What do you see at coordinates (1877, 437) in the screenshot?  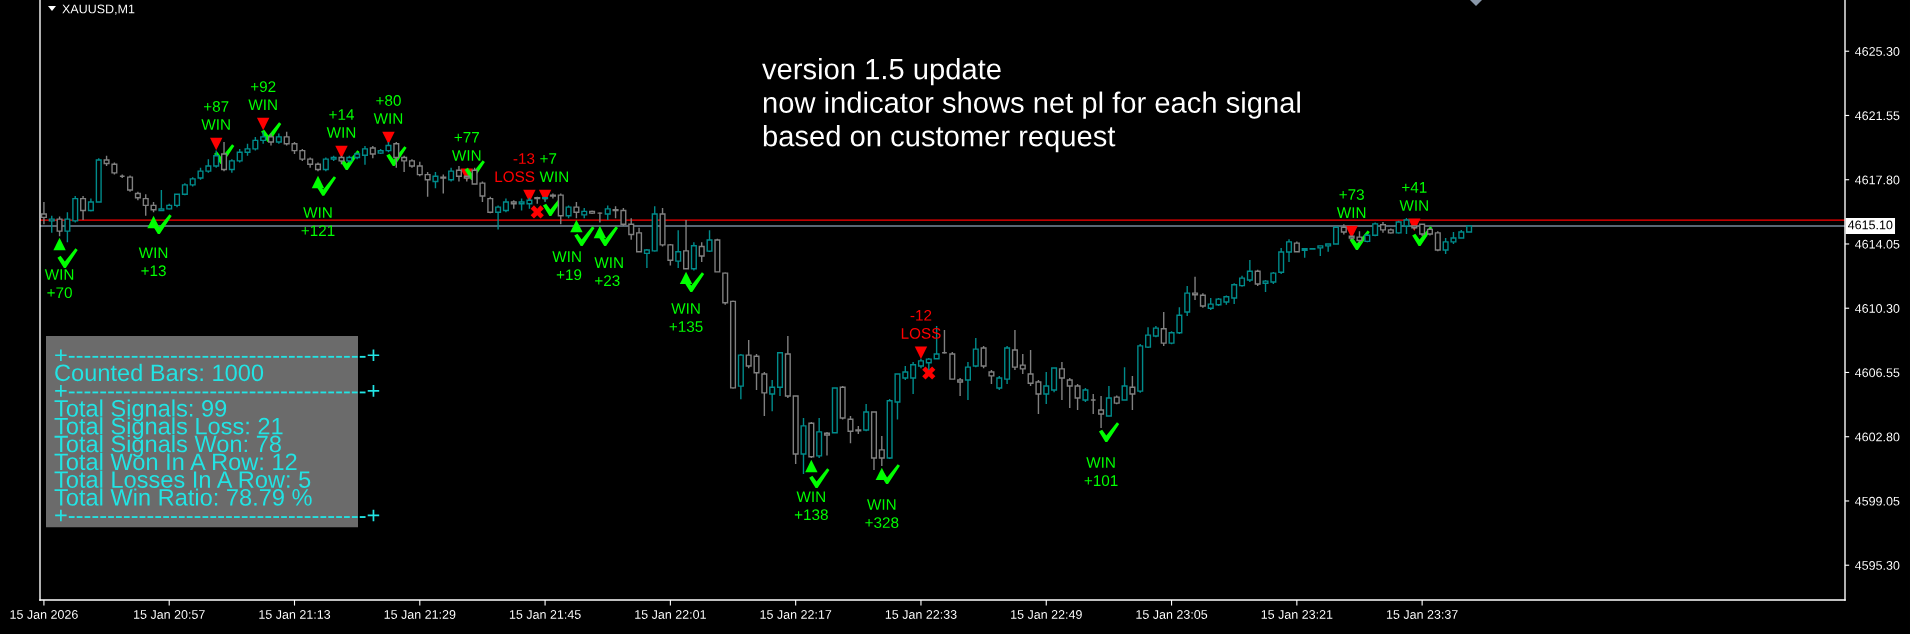 I see `y-tick-label: 4602.80` at bounding box center [1877, 437].